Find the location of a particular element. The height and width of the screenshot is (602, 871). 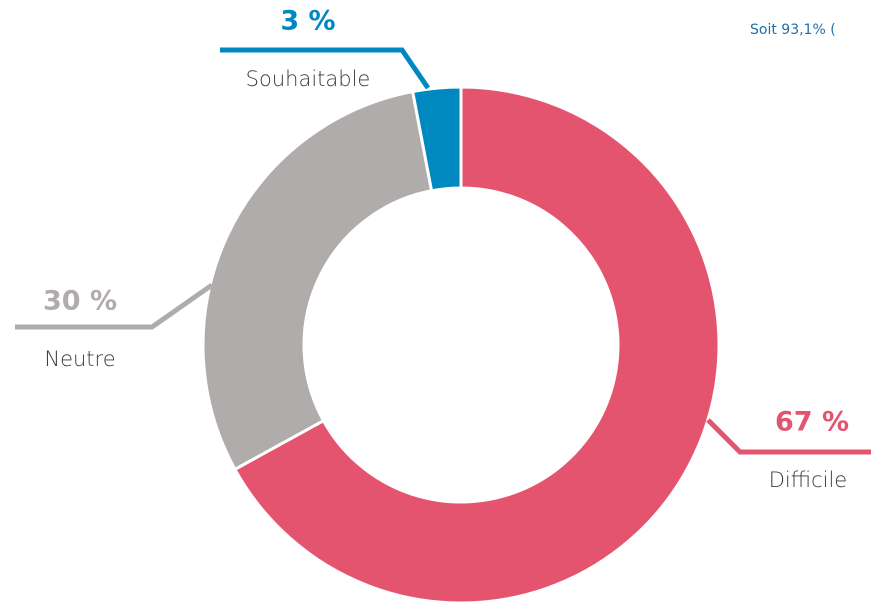

value-label: 3 % is located at coordinates (307, 21).